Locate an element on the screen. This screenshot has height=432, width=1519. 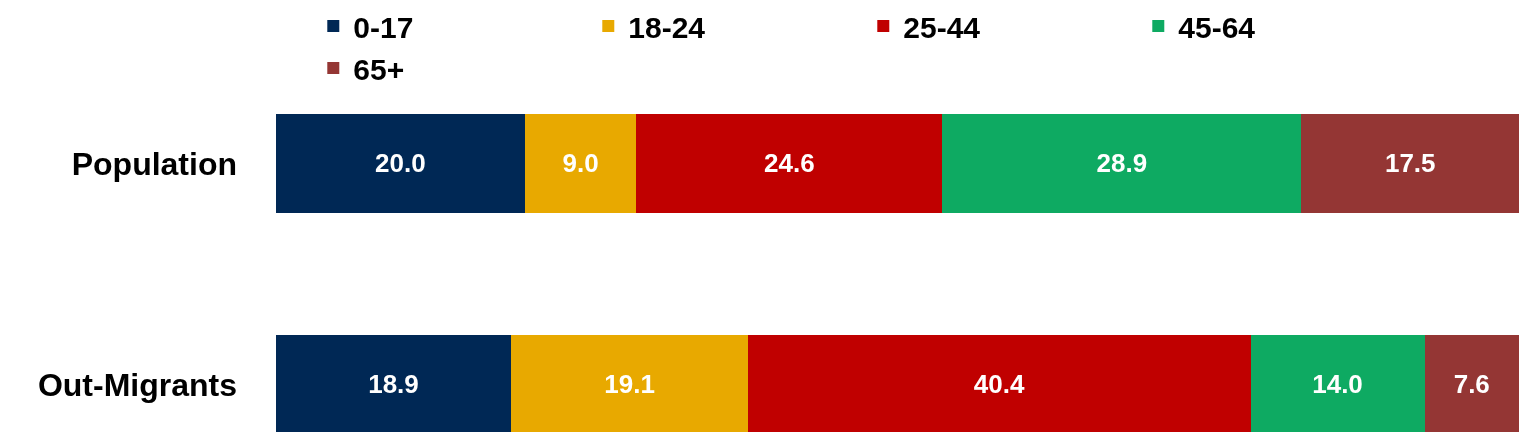
data-label: 28.9 is located at coordinates (1122, 163).